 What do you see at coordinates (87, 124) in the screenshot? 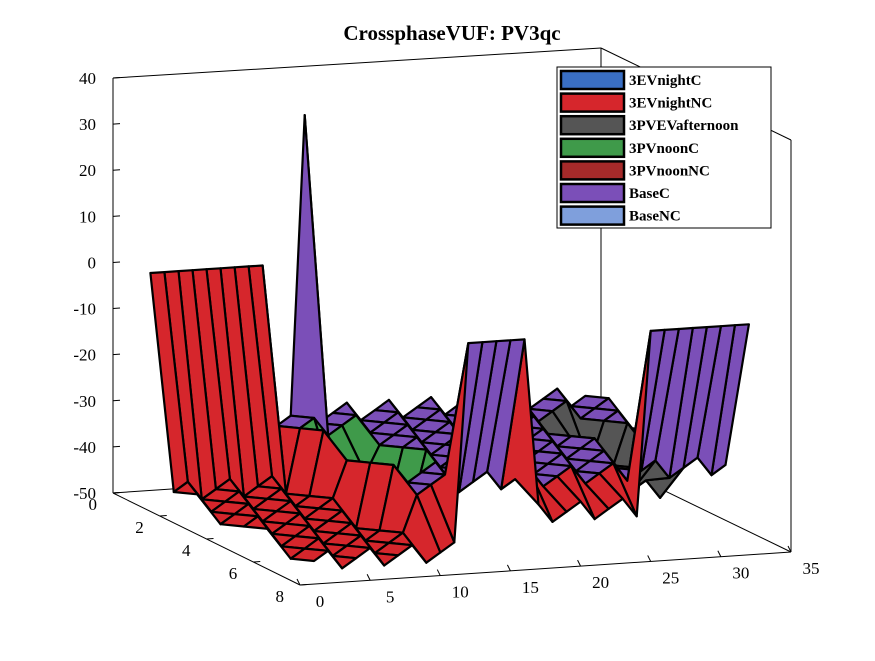
I see `z-tick-label: 30` at bounding box center [87, 124].